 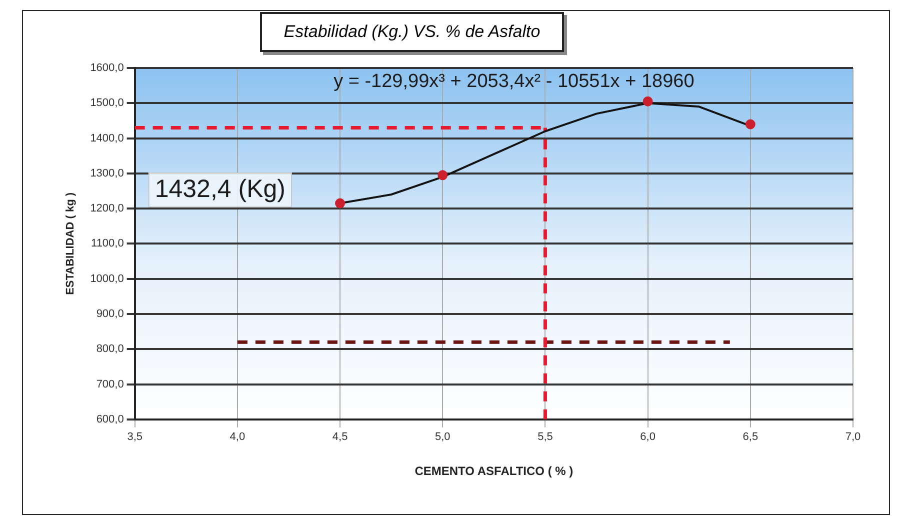 I want to click on x-tick-label: 6,0, so click(x=648, y=437).